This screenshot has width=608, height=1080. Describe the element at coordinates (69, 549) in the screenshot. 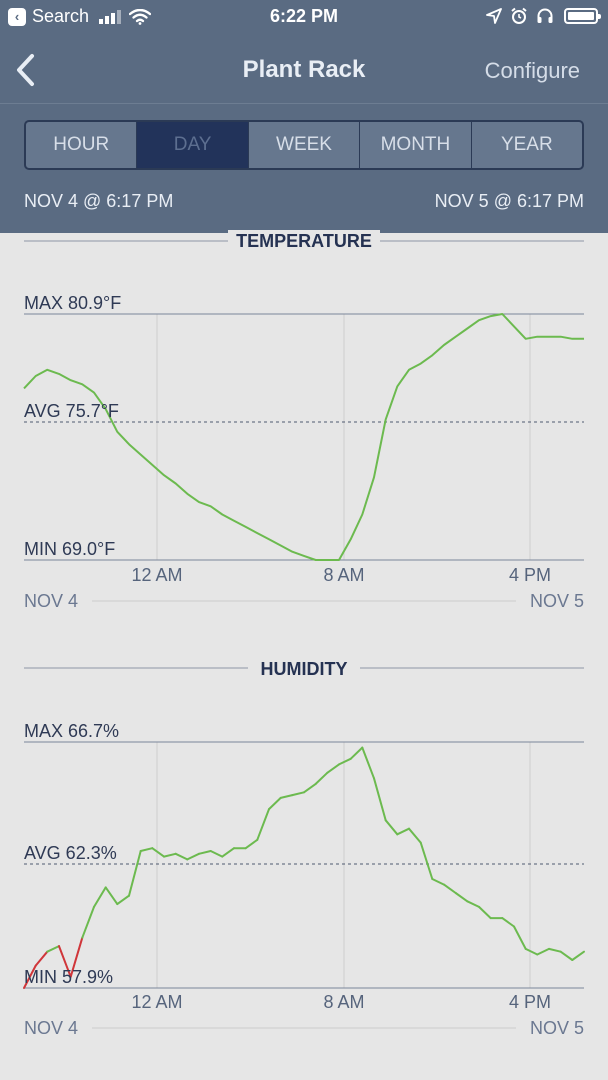

I see `temperature-min-label: MIN 69.0°F` at that location.